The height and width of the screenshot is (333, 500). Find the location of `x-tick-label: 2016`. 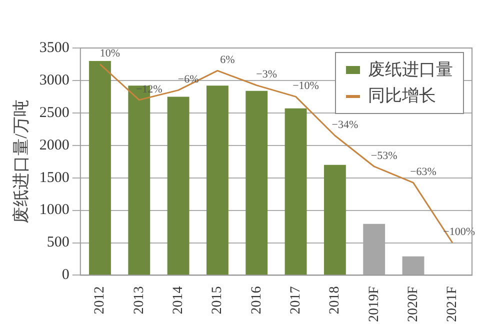

x-tick-label: 2016 is located at coordinates (256, 300).